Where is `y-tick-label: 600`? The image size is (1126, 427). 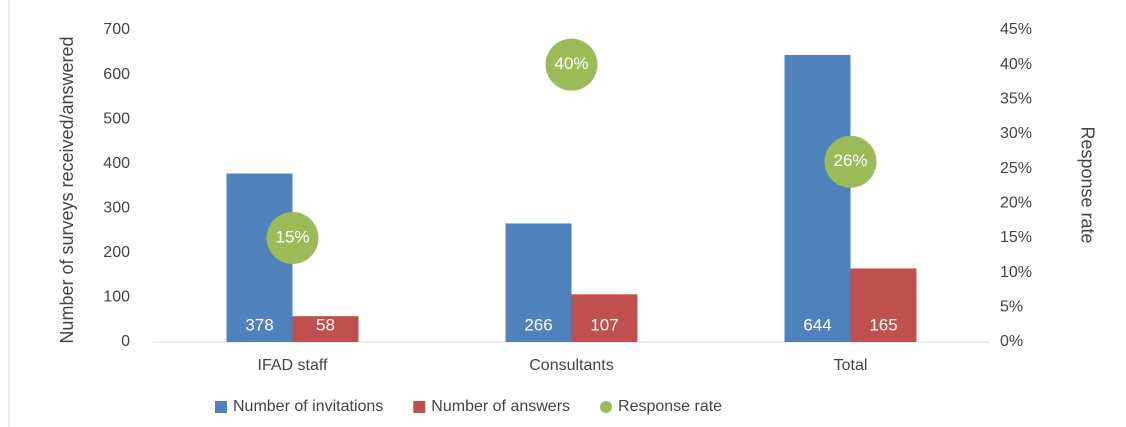 y-tick-label: 600 is located at coordinates (116, 74).